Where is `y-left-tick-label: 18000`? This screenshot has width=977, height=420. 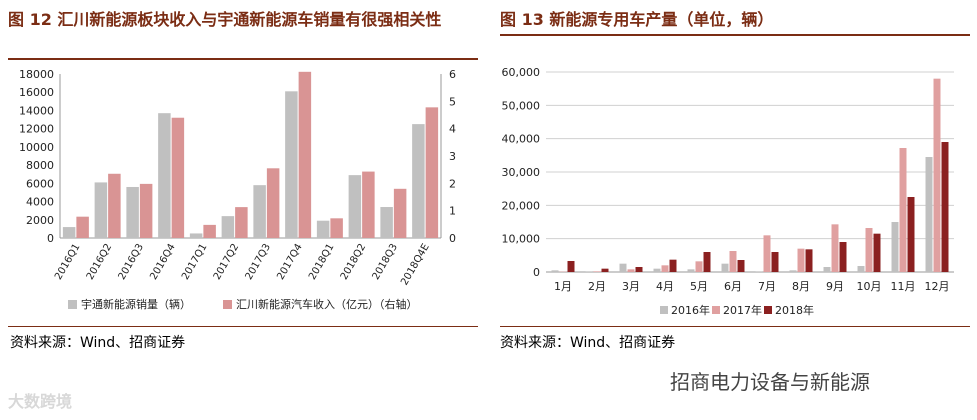
y-left-tick-label: 18000 is located at coordinates (36, 74).